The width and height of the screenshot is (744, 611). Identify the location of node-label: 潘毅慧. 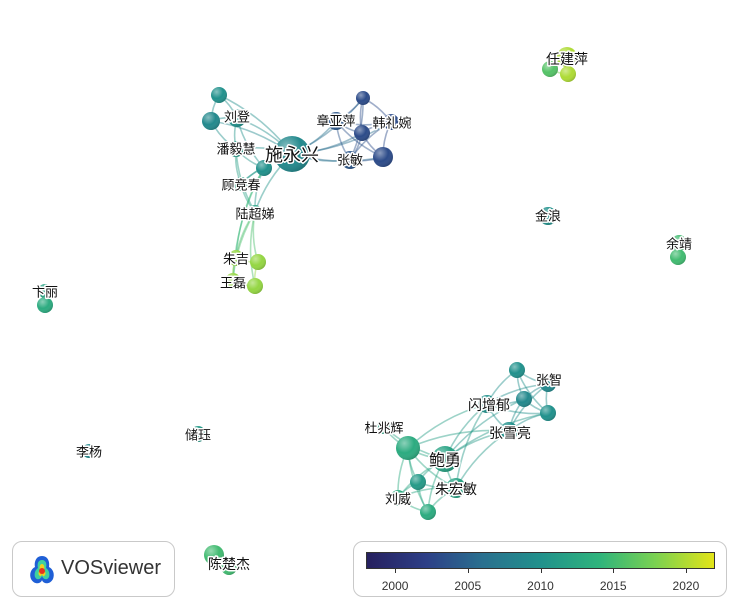
(235, 150).